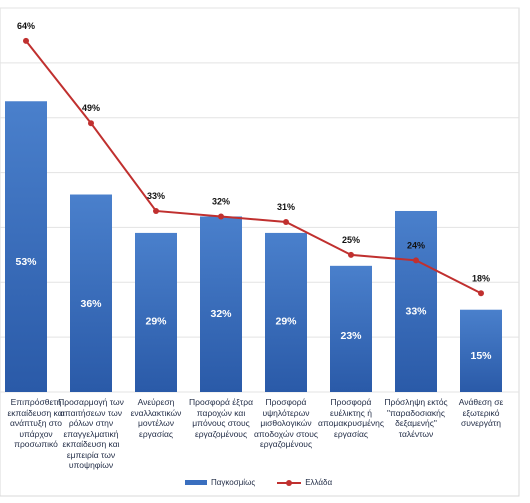 This screenshot has width=530, height=503. I want to click on line-value-label: 24%, so click(416, 245).